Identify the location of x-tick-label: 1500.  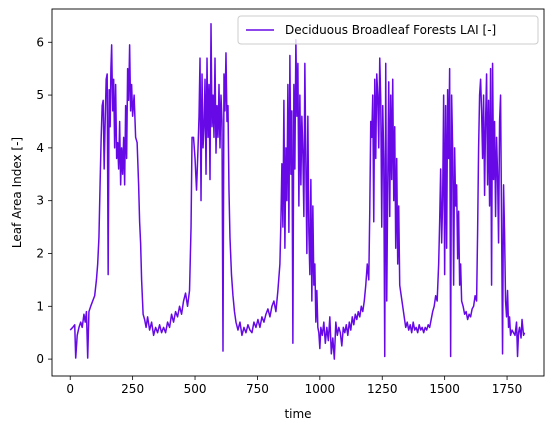
(444, 389).